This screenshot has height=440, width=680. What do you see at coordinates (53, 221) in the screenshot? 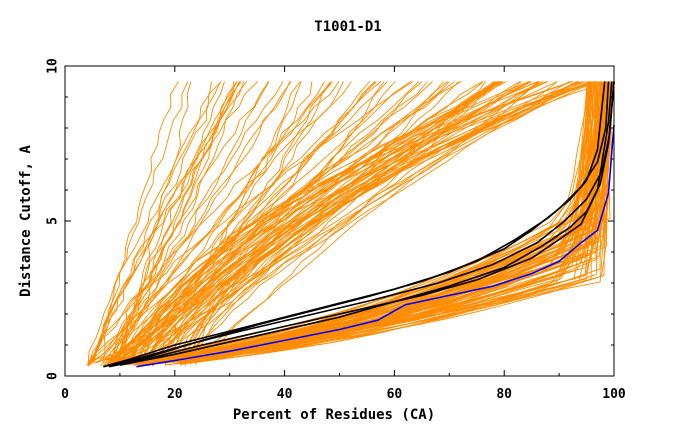
I see `y-tick-label: 5` at bounding box center [53, 221].